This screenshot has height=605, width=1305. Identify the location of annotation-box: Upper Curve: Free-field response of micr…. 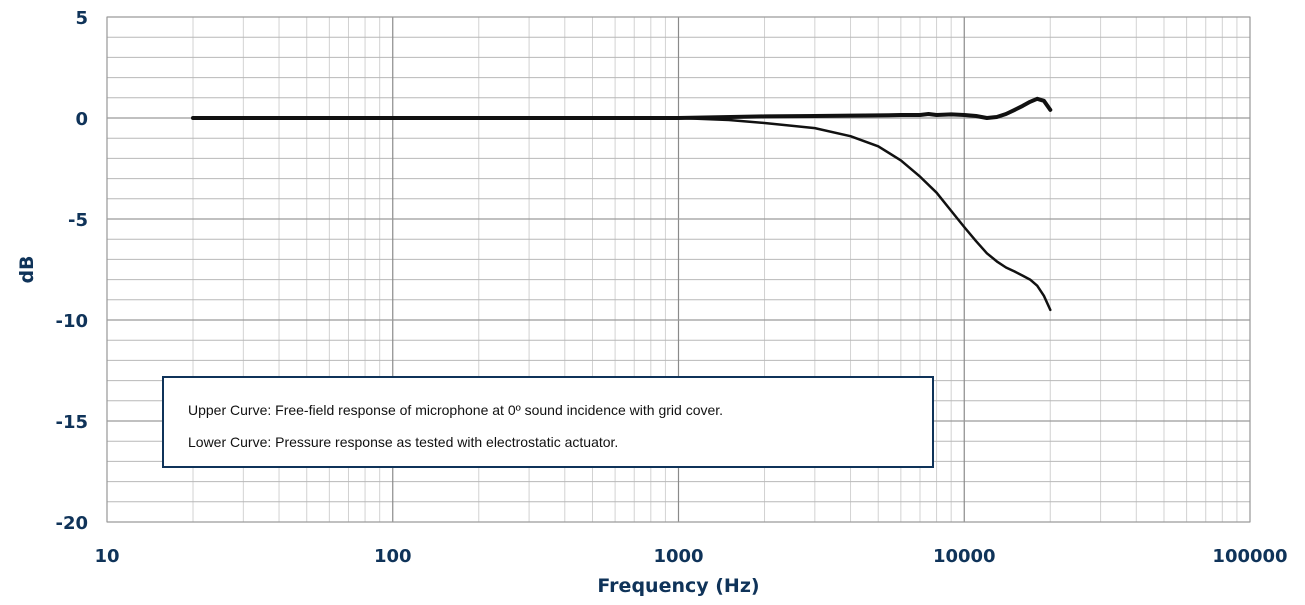
(548, 422).